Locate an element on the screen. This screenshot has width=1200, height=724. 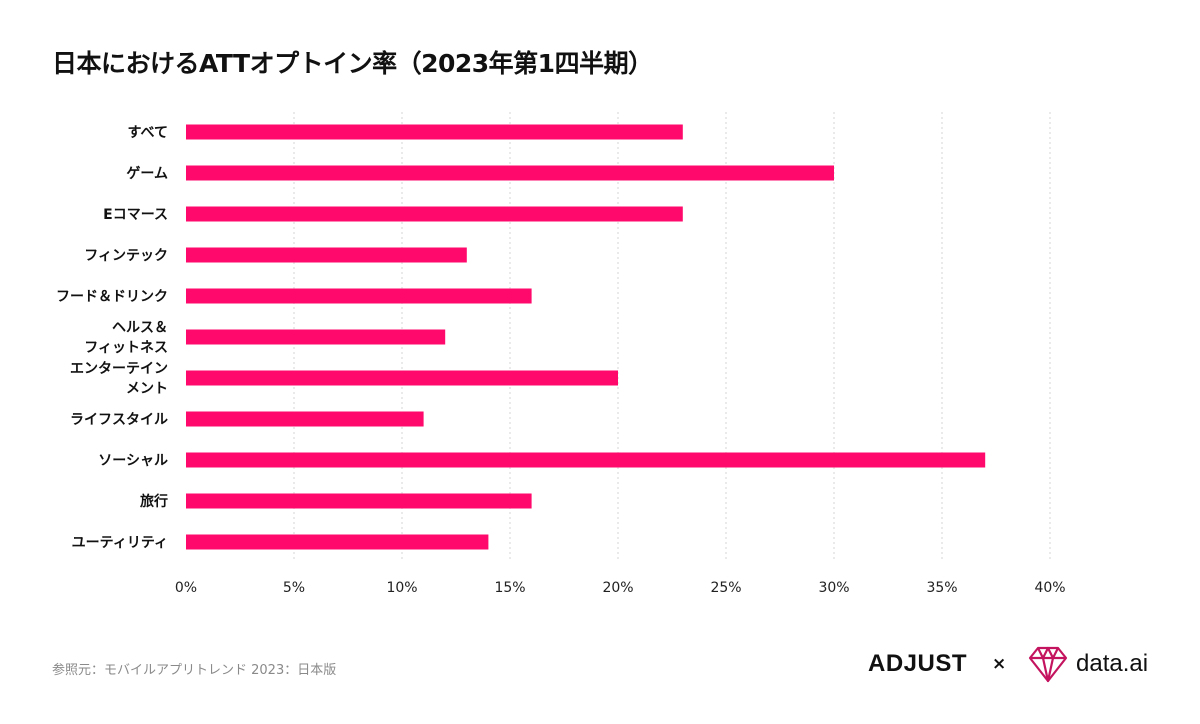
x-tick-label: 5% is located at coordinates (294, 588).